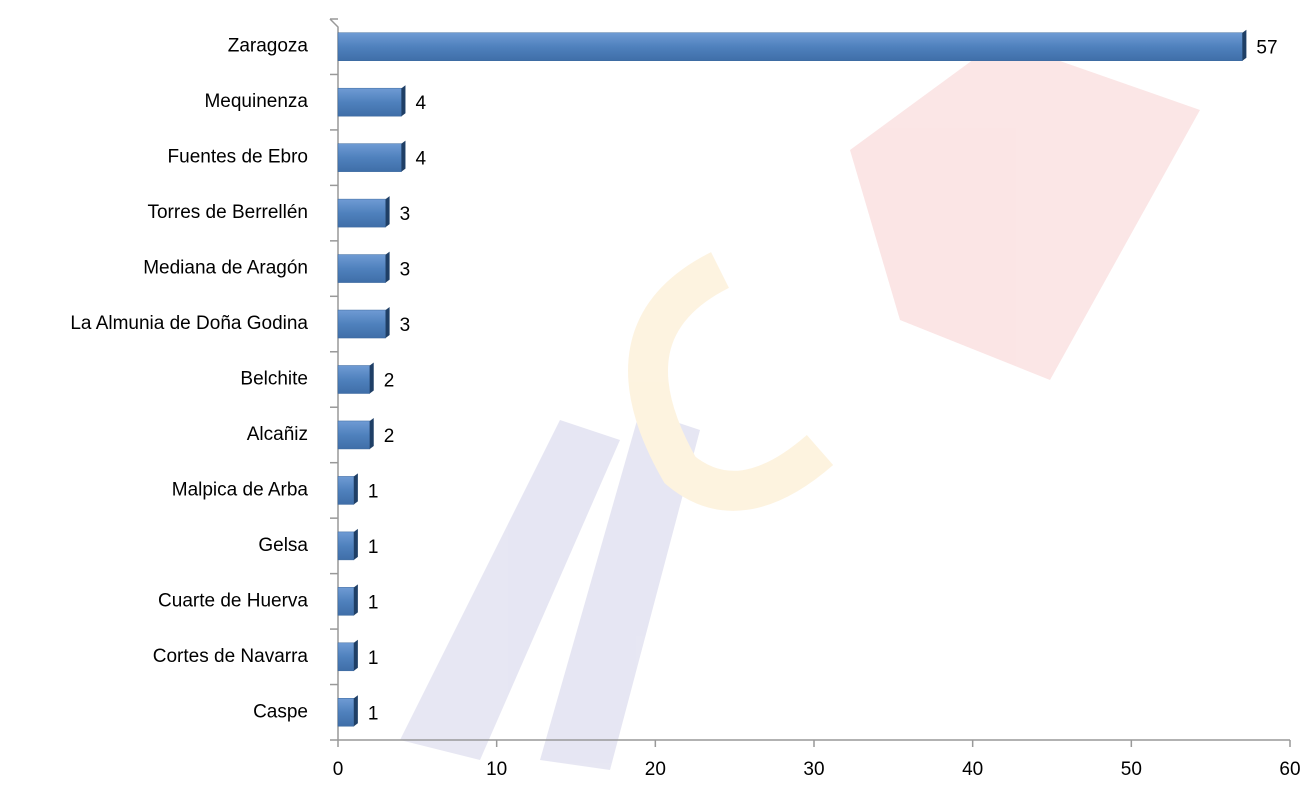  What do you see at coordinates (334, 379) in the screenshot?
I see `y-axis` at bounding box center [334, 379].